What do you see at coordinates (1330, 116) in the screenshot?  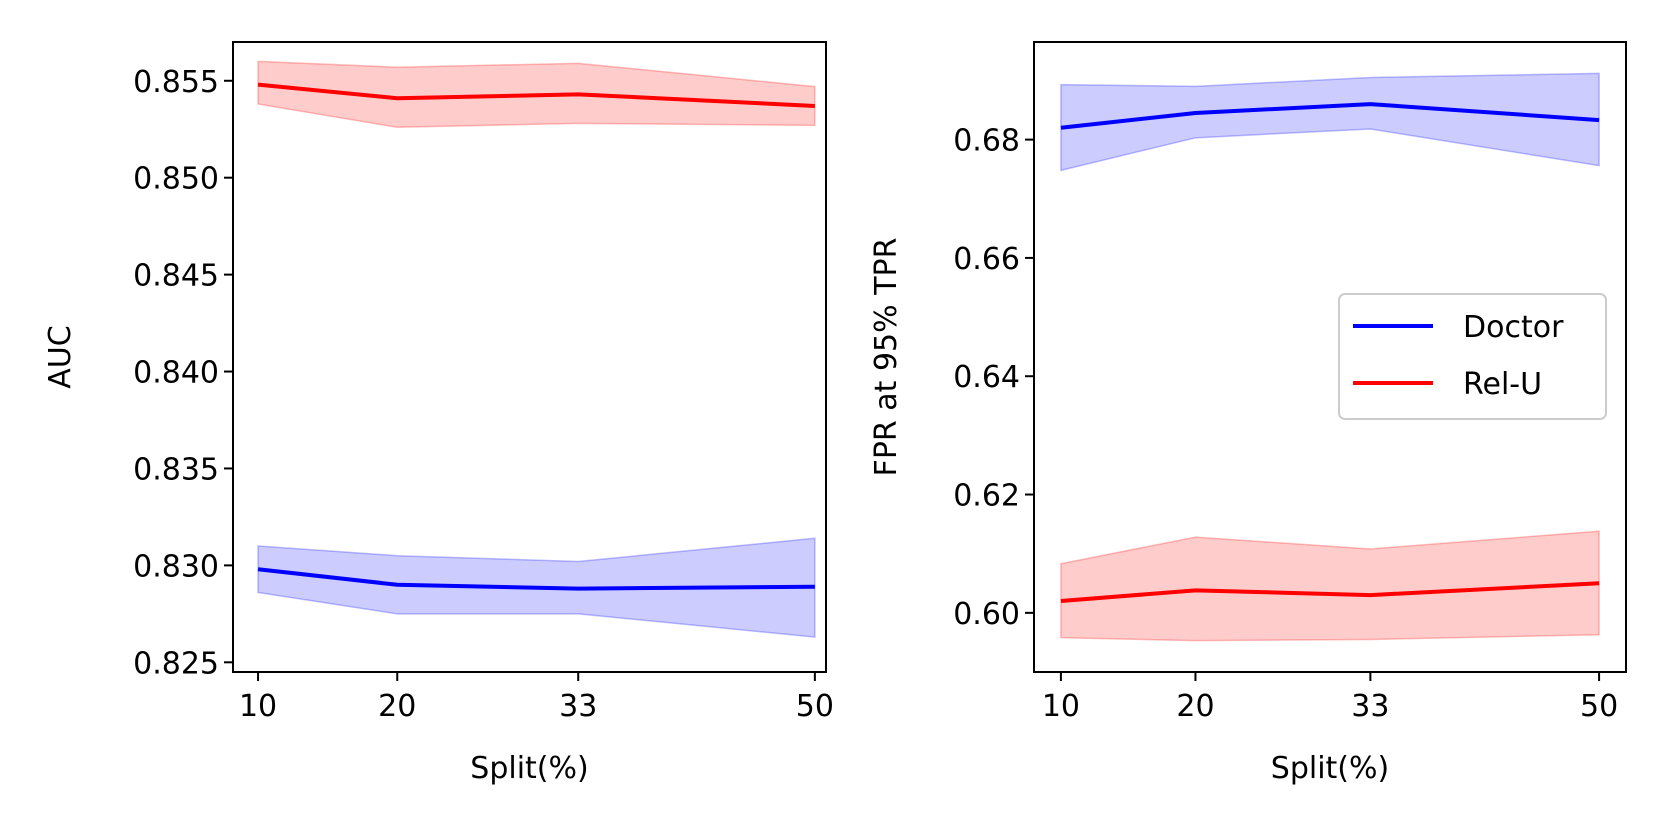 I see `fpr-line-doctor` at bounding box center [1330, 116].